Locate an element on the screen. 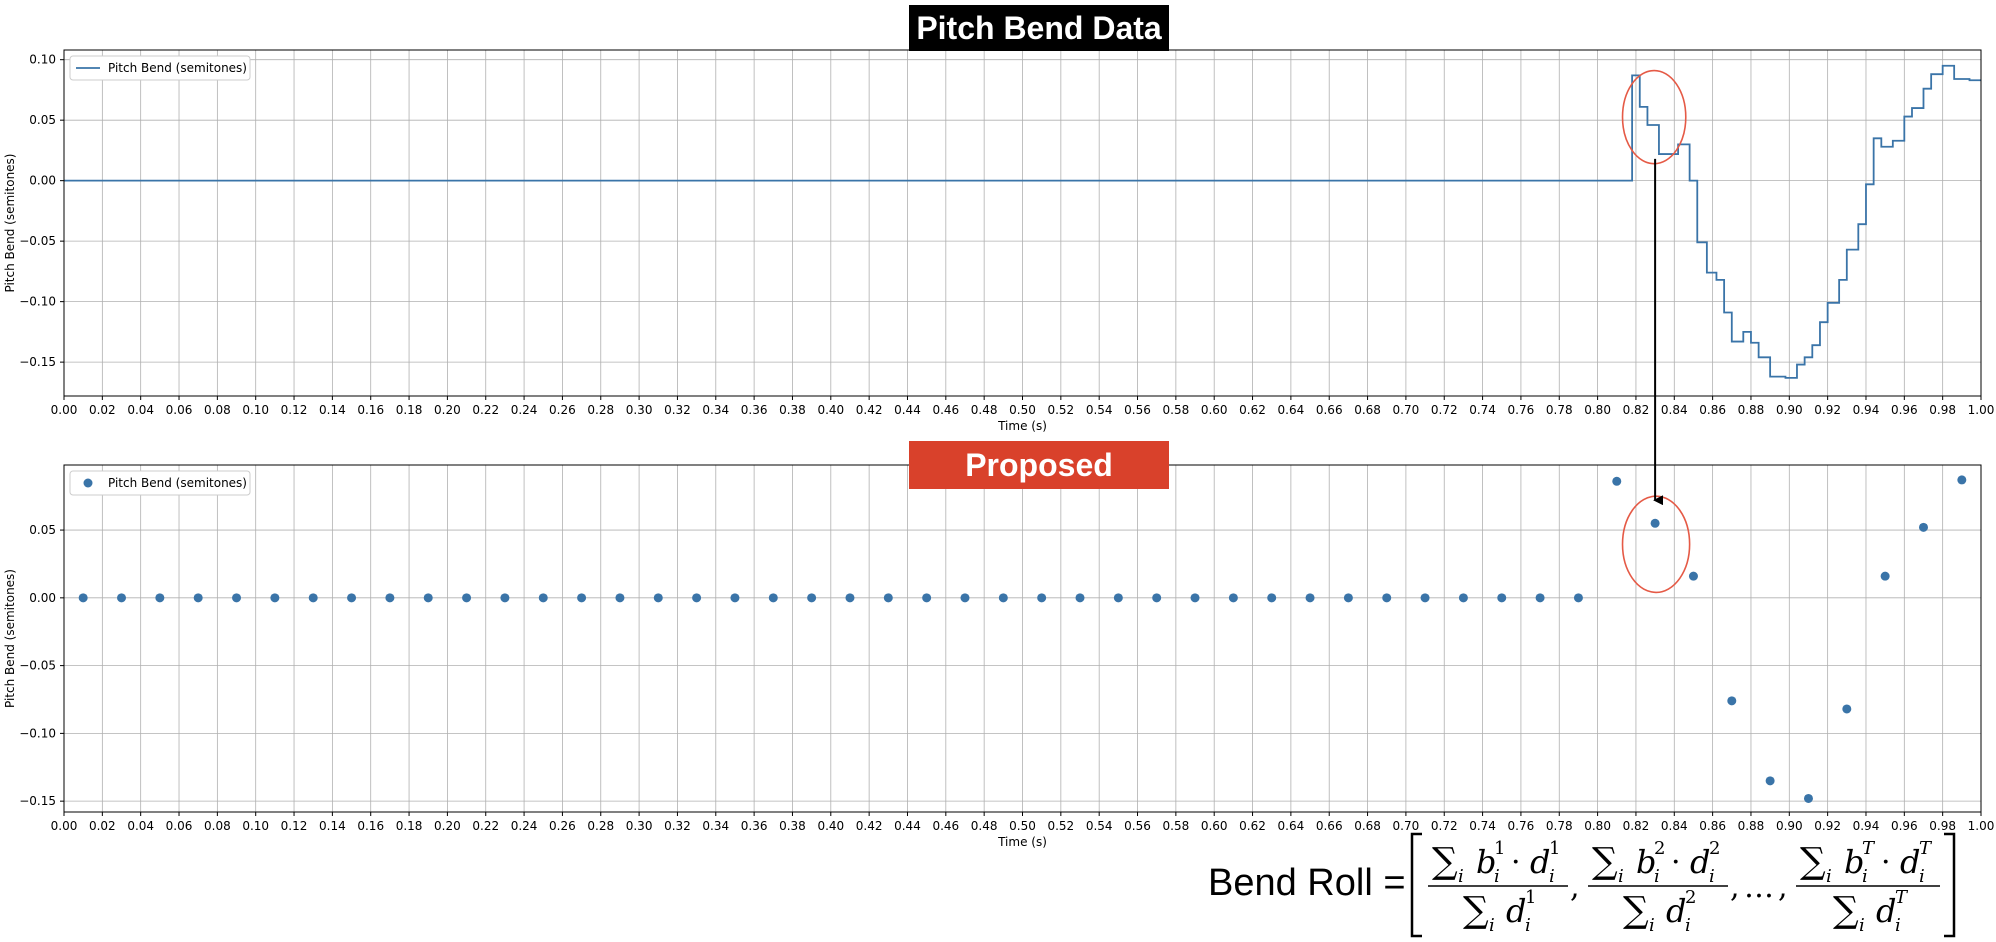 The width and height of the screenshot is (1996, 942). top-y-ticks: 0.10 0.05 0.00 −0.05 −0.10 −0.15 is located at coordinates (41, 211).